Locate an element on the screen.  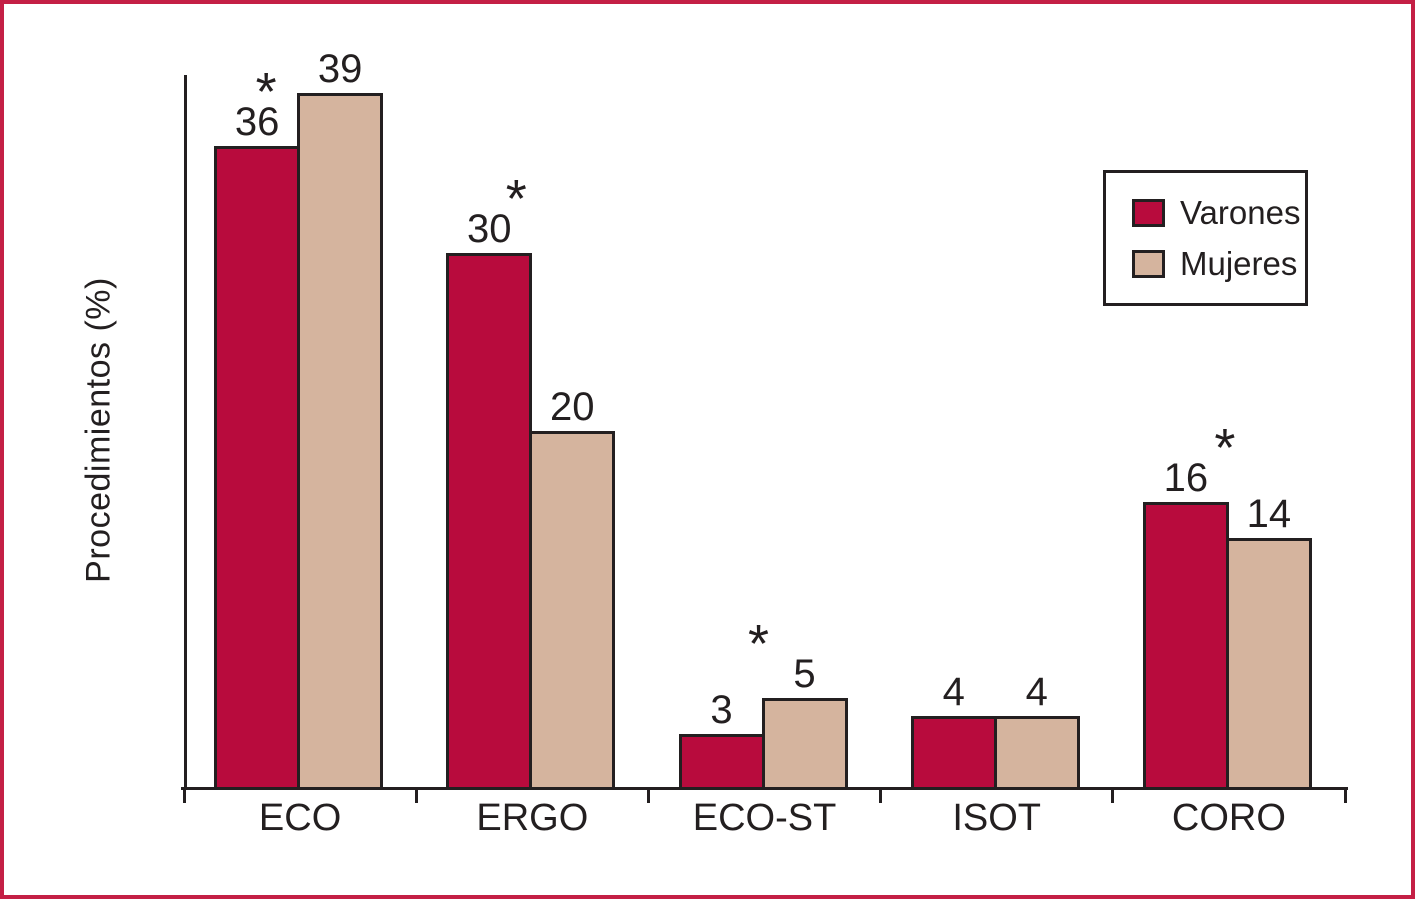
legend-label-mujeres: Mujeres is located at coordinates (1239, 263).